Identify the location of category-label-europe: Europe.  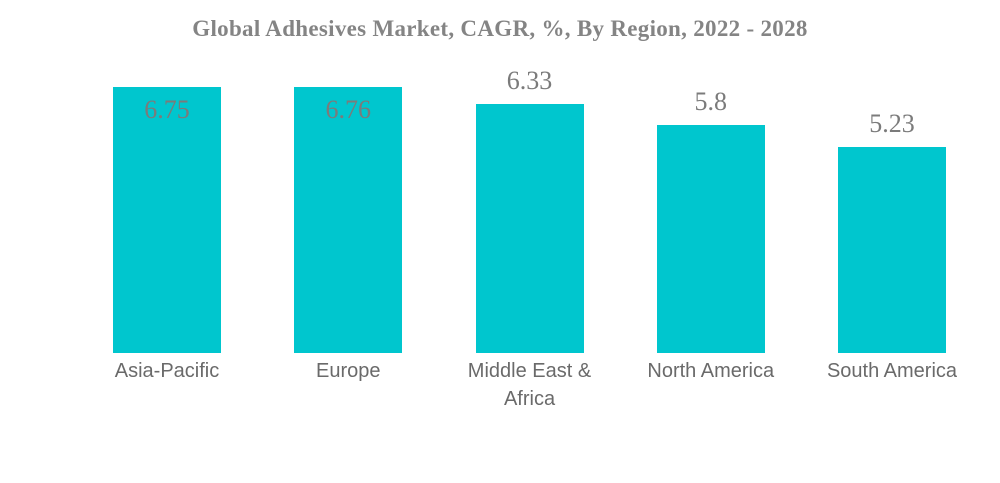
(348, 371).